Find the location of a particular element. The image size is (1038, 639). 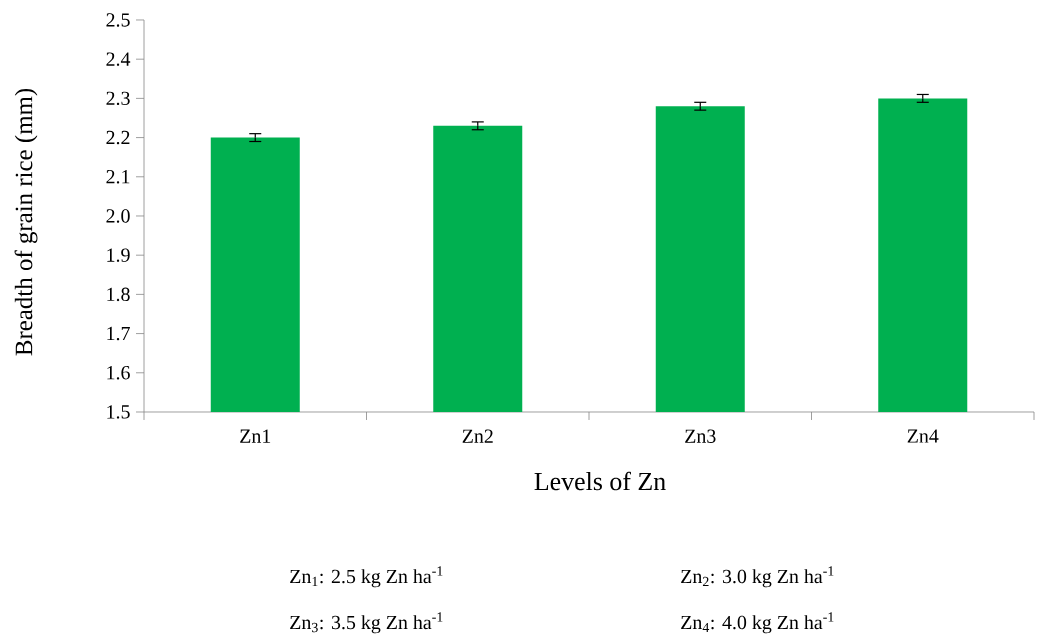

y-tick-label: 1.7 is located at coordinates (118, 333).